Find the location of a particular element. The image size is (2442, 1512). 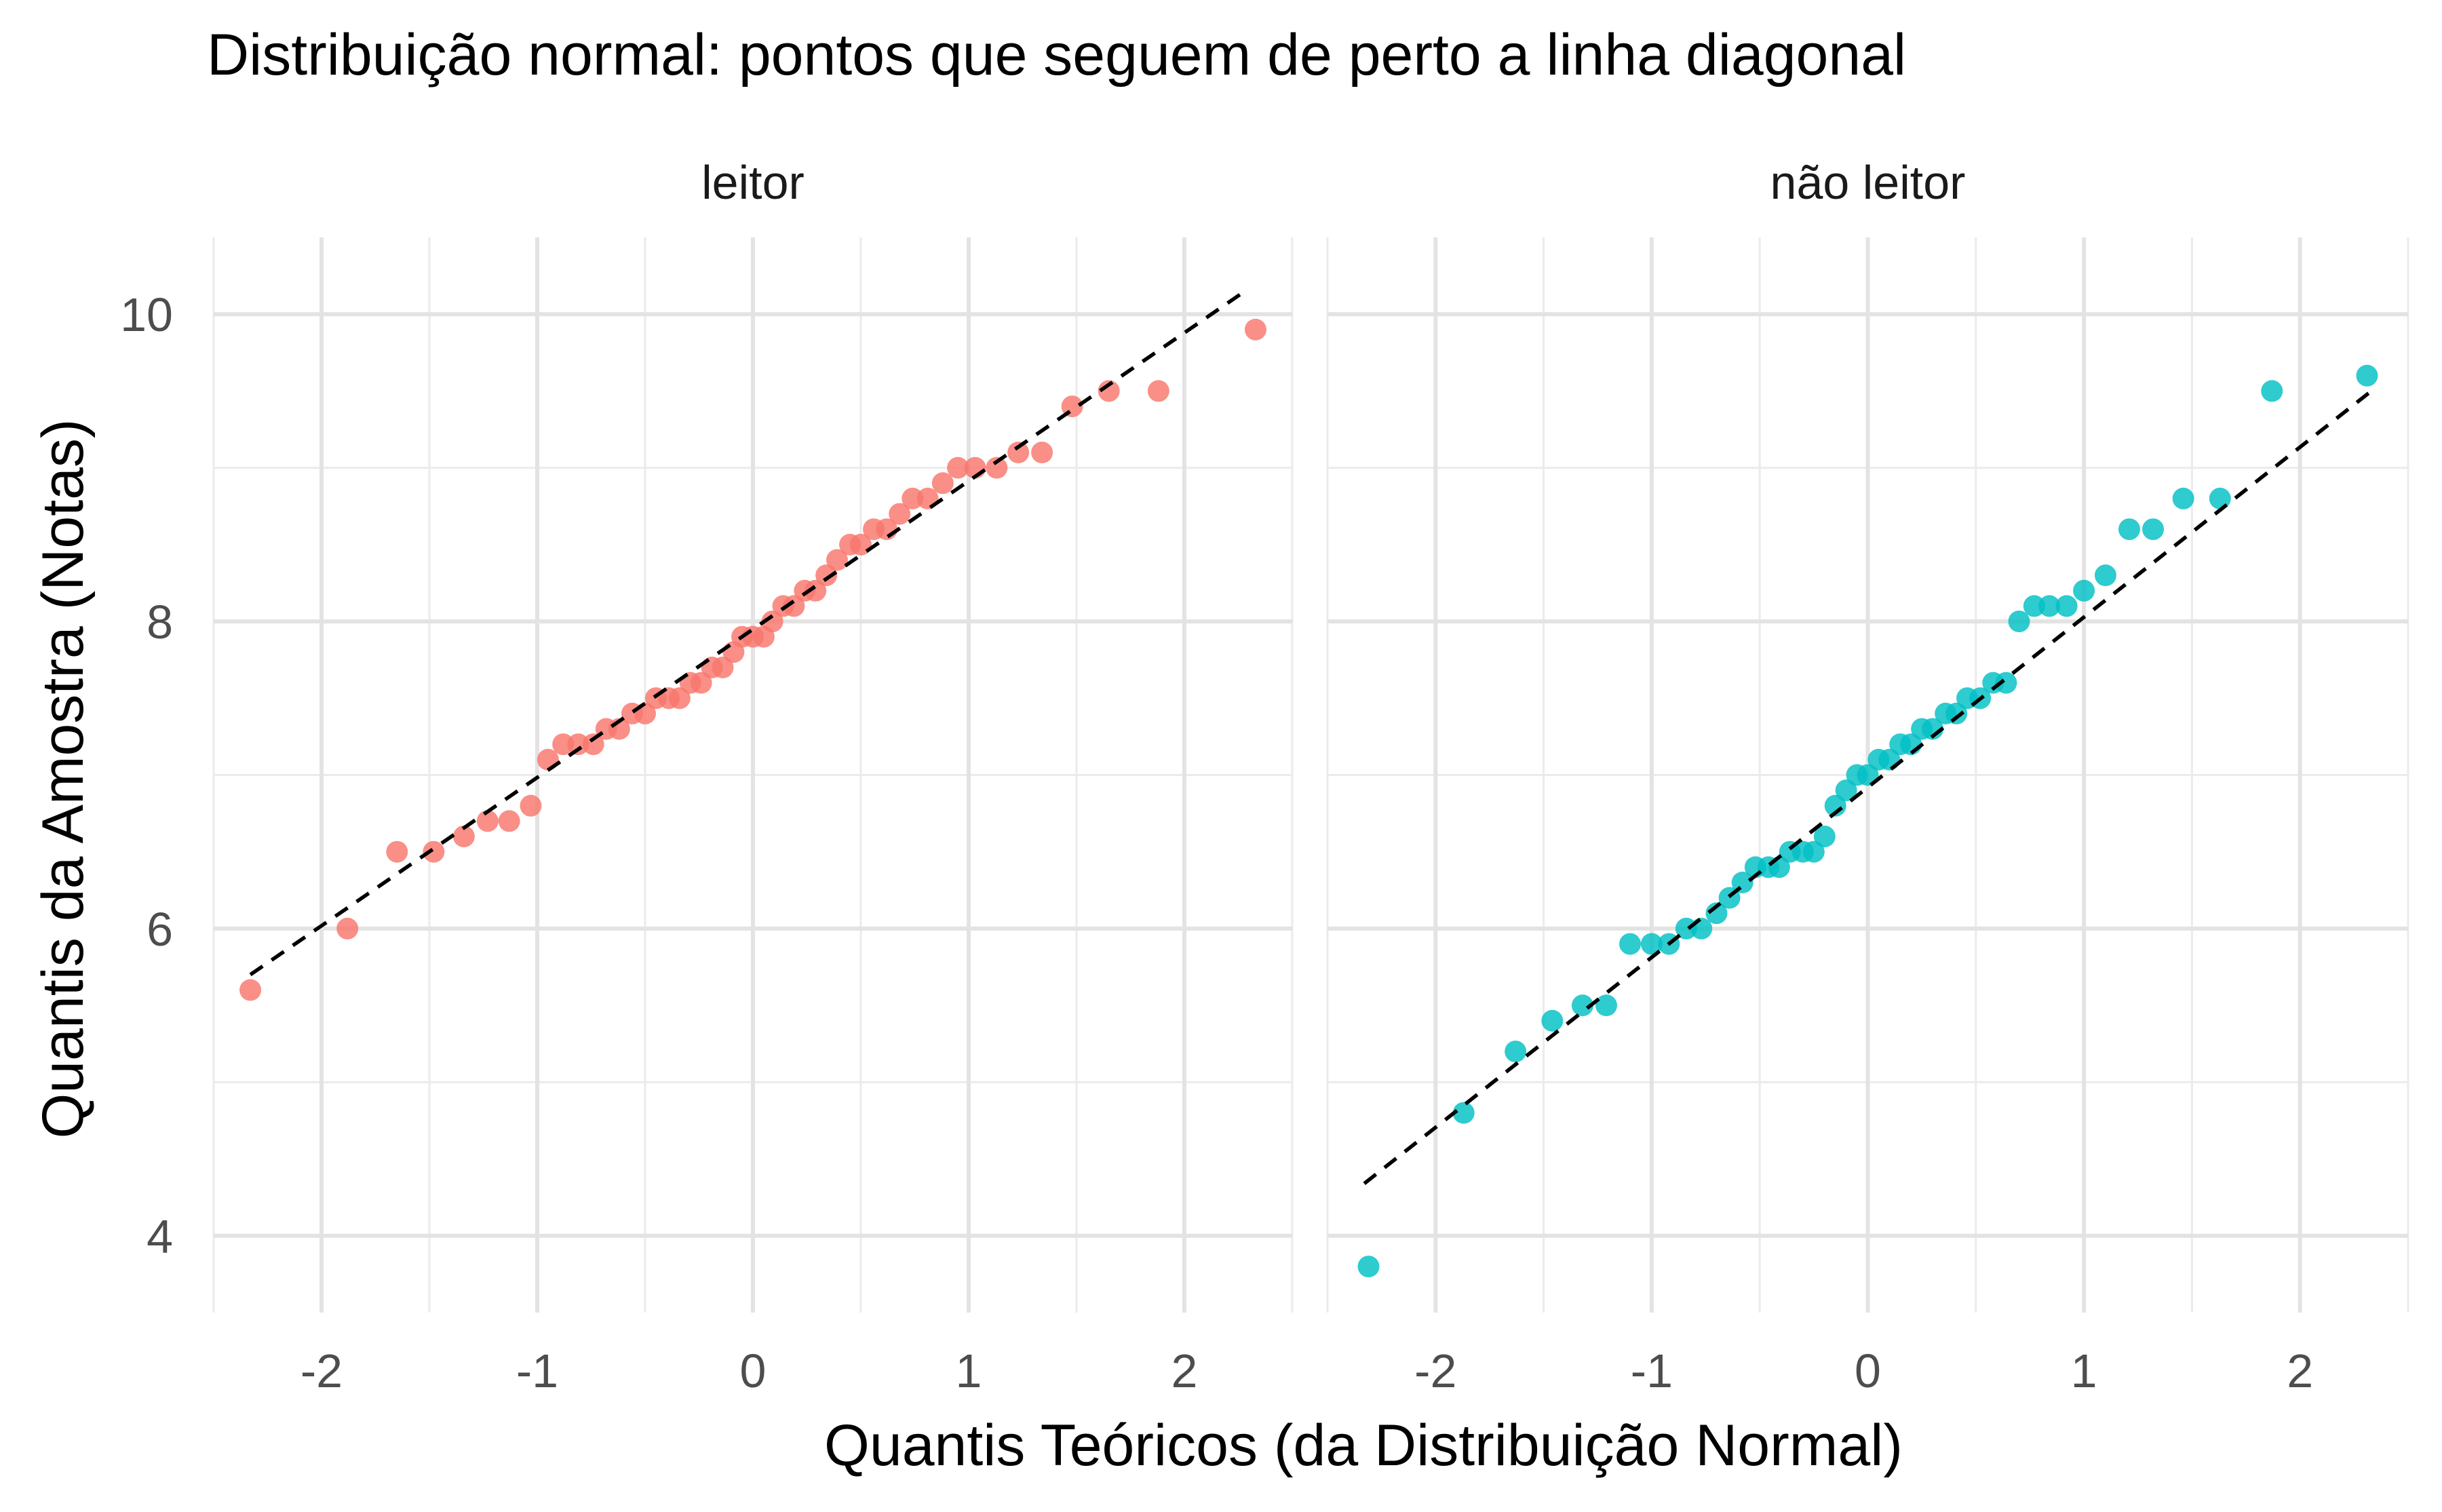

facet-label-leitor: leitor is located at coordinates (753, 183).